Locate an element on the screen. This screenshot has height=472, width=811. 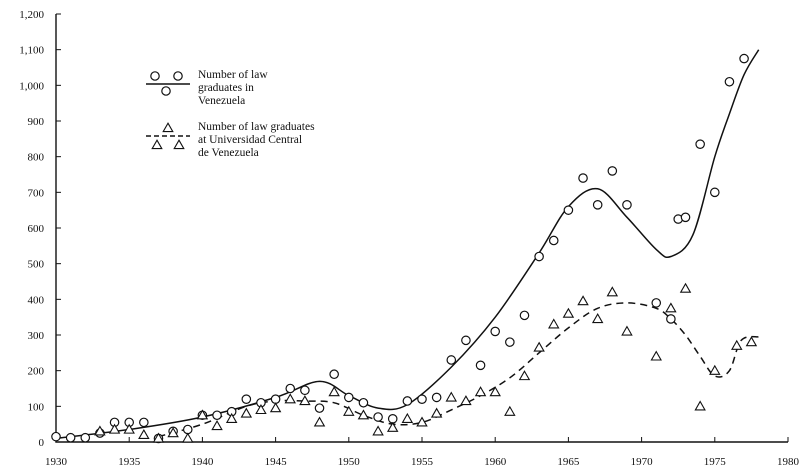
legend-label-line: graduates in is located at coordinates (226, 88).